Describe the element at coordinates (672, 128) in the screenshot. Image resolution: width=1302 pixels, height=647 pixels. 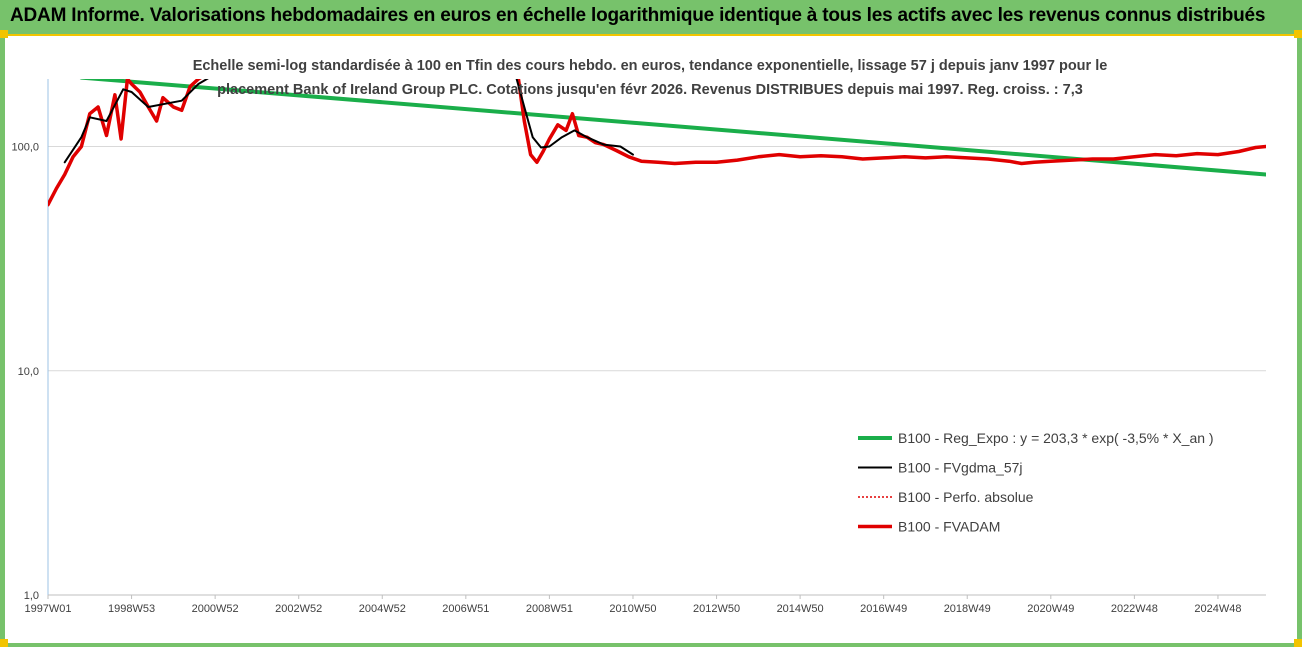
I see `series-line-reg_expo` at that location.